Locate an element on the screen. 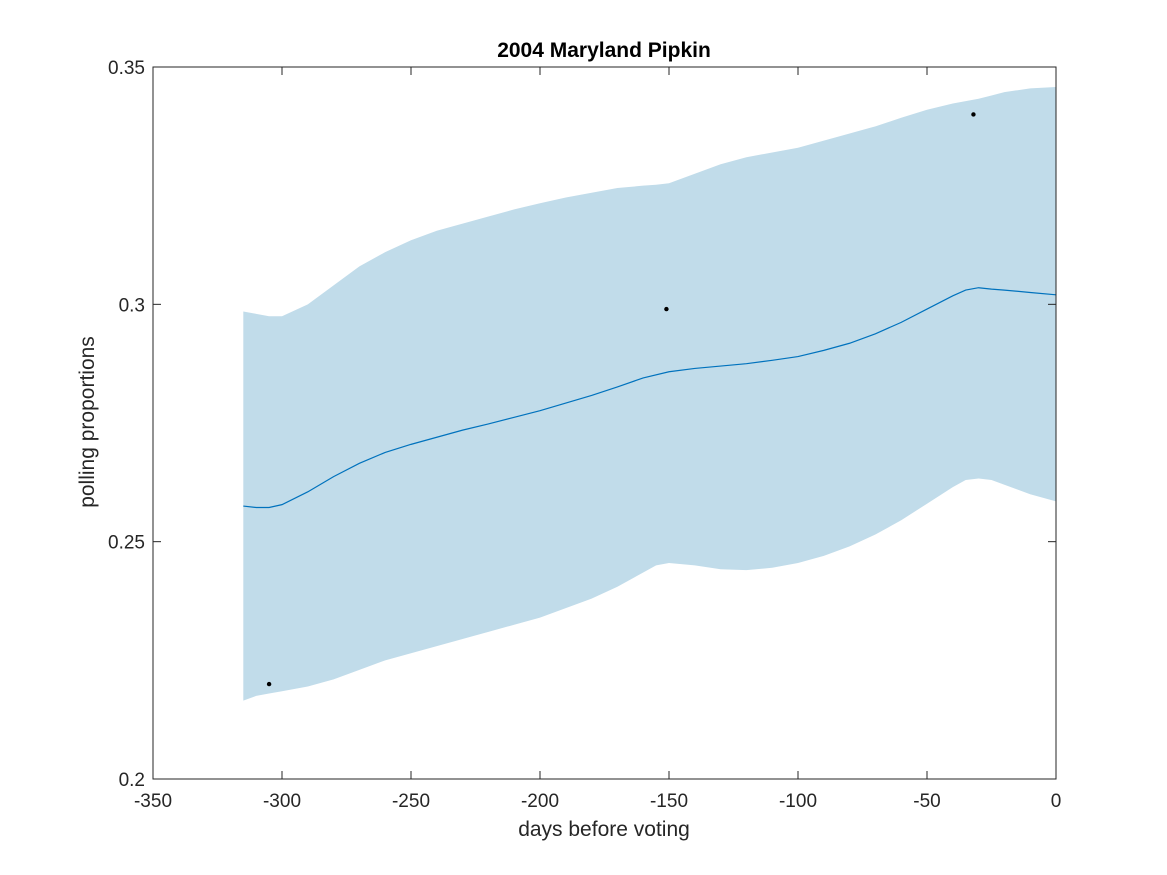 Image resolution: width=1167 pixels, height=875 pixels. y-axis-title: polling proportions is located at coordinates (87, 422).